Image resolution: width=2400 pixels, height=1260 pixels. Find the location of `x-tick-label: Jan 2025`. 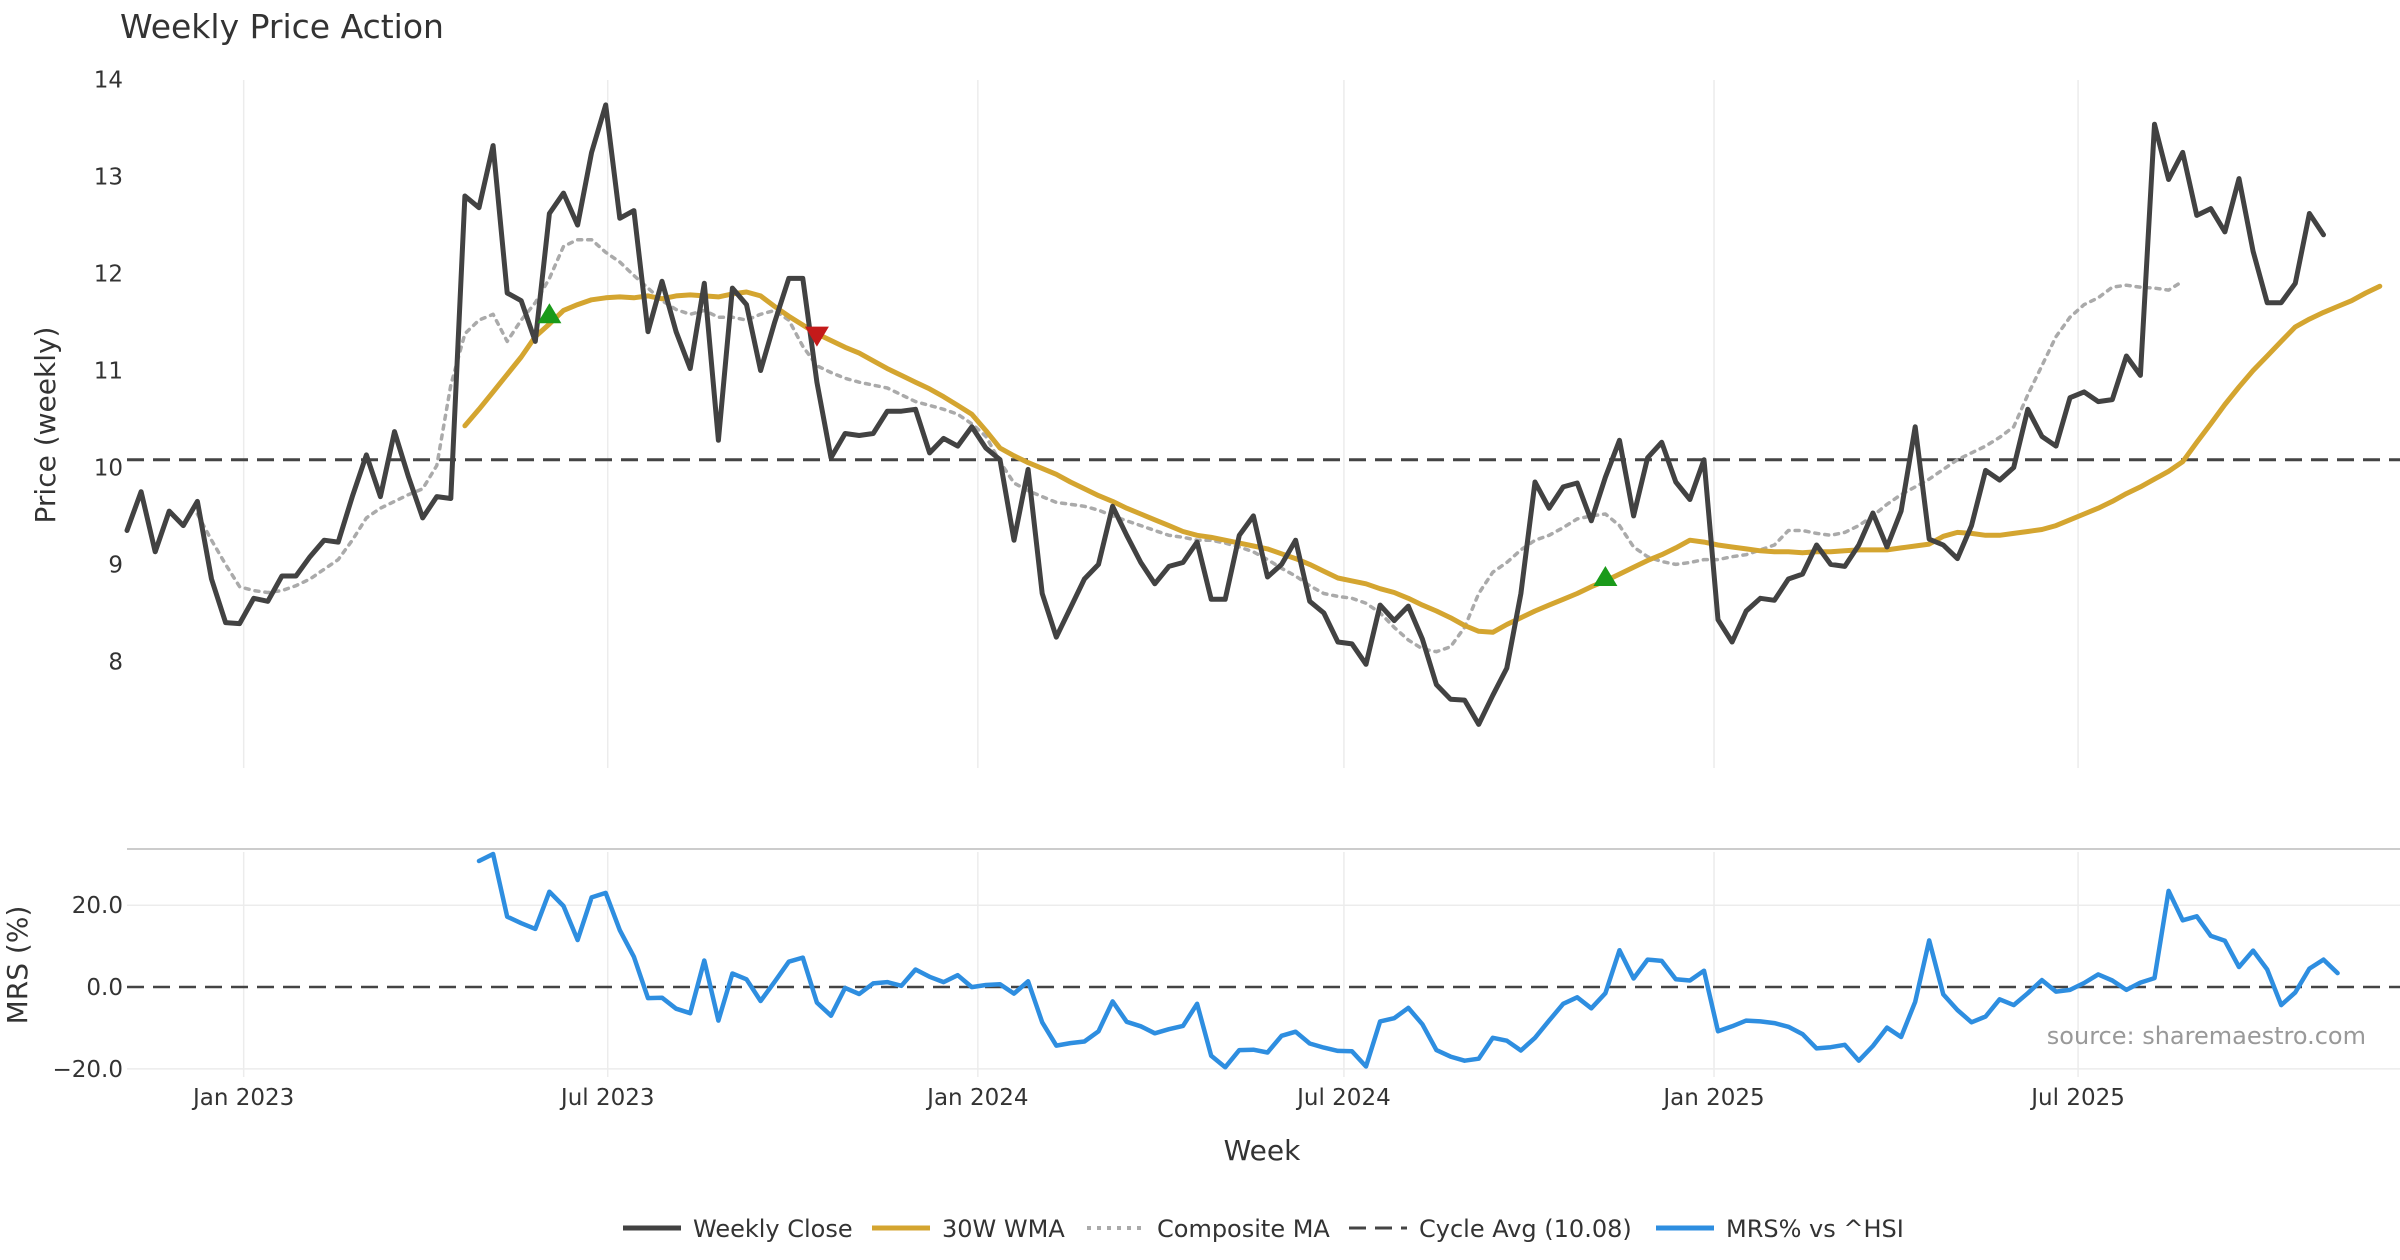

x-tick-label: Jan 2025 is located at coordinates (1712, 1098).